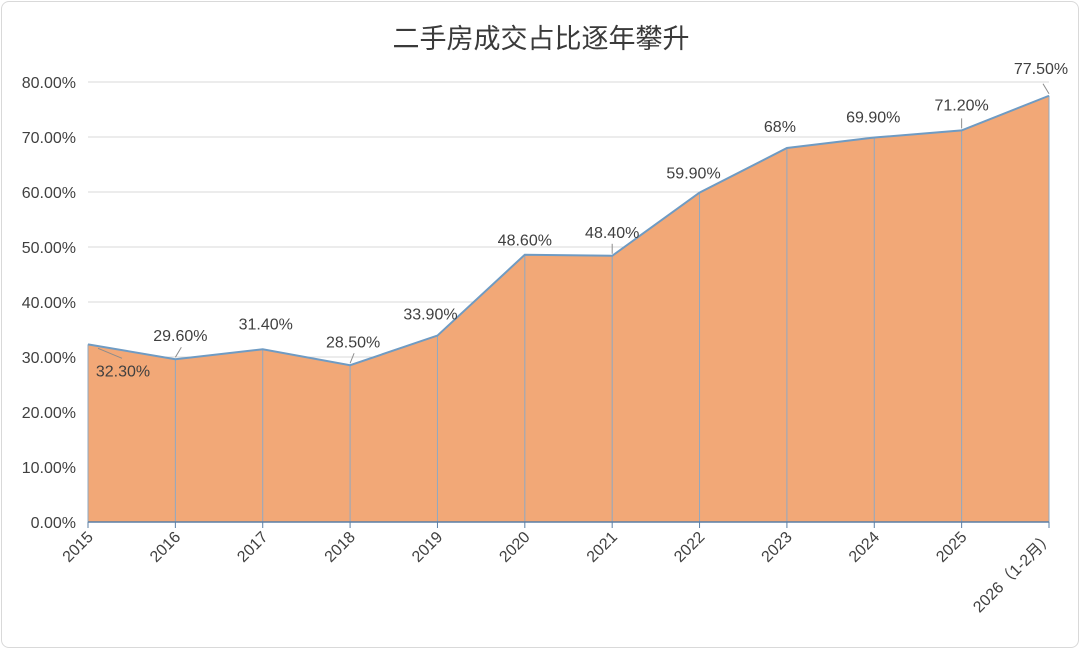 Image resolution: width=1080 pixels, height=649 pixels. What do you see at coordinates (541, 39) in the screenshot?
I see `chart-title: 二手房成交占比逐年攀升` at bounding box center [541, 39].